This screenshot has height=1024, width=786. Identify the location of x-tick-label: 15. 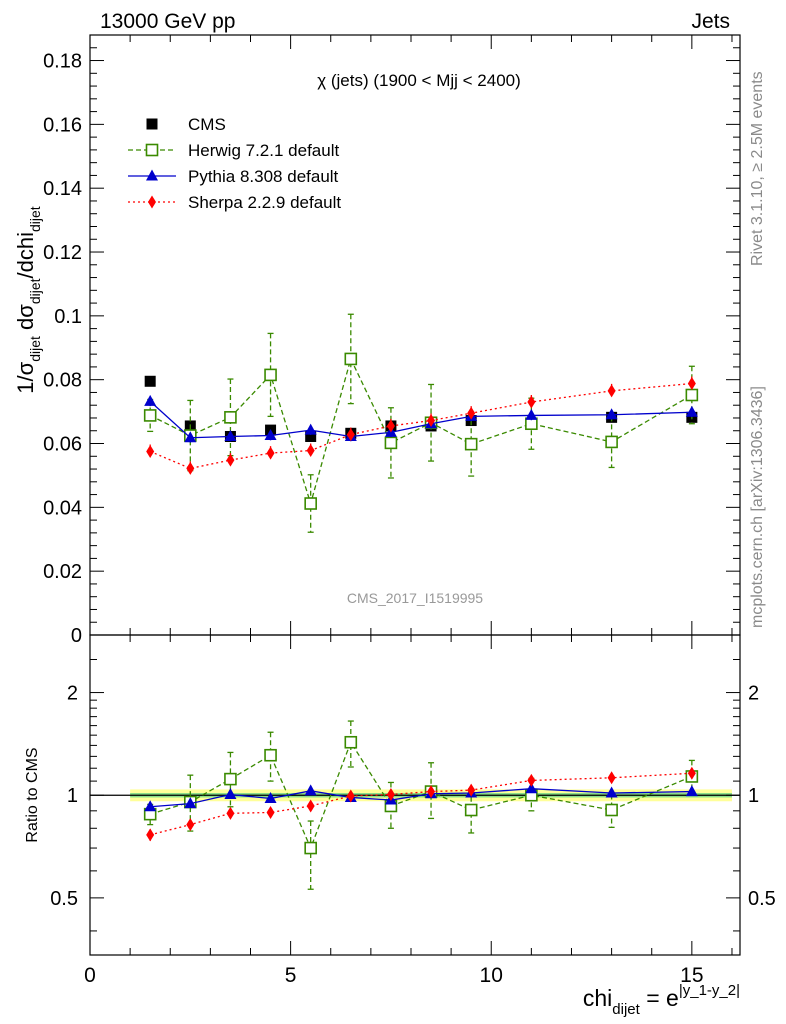
(691, 975).